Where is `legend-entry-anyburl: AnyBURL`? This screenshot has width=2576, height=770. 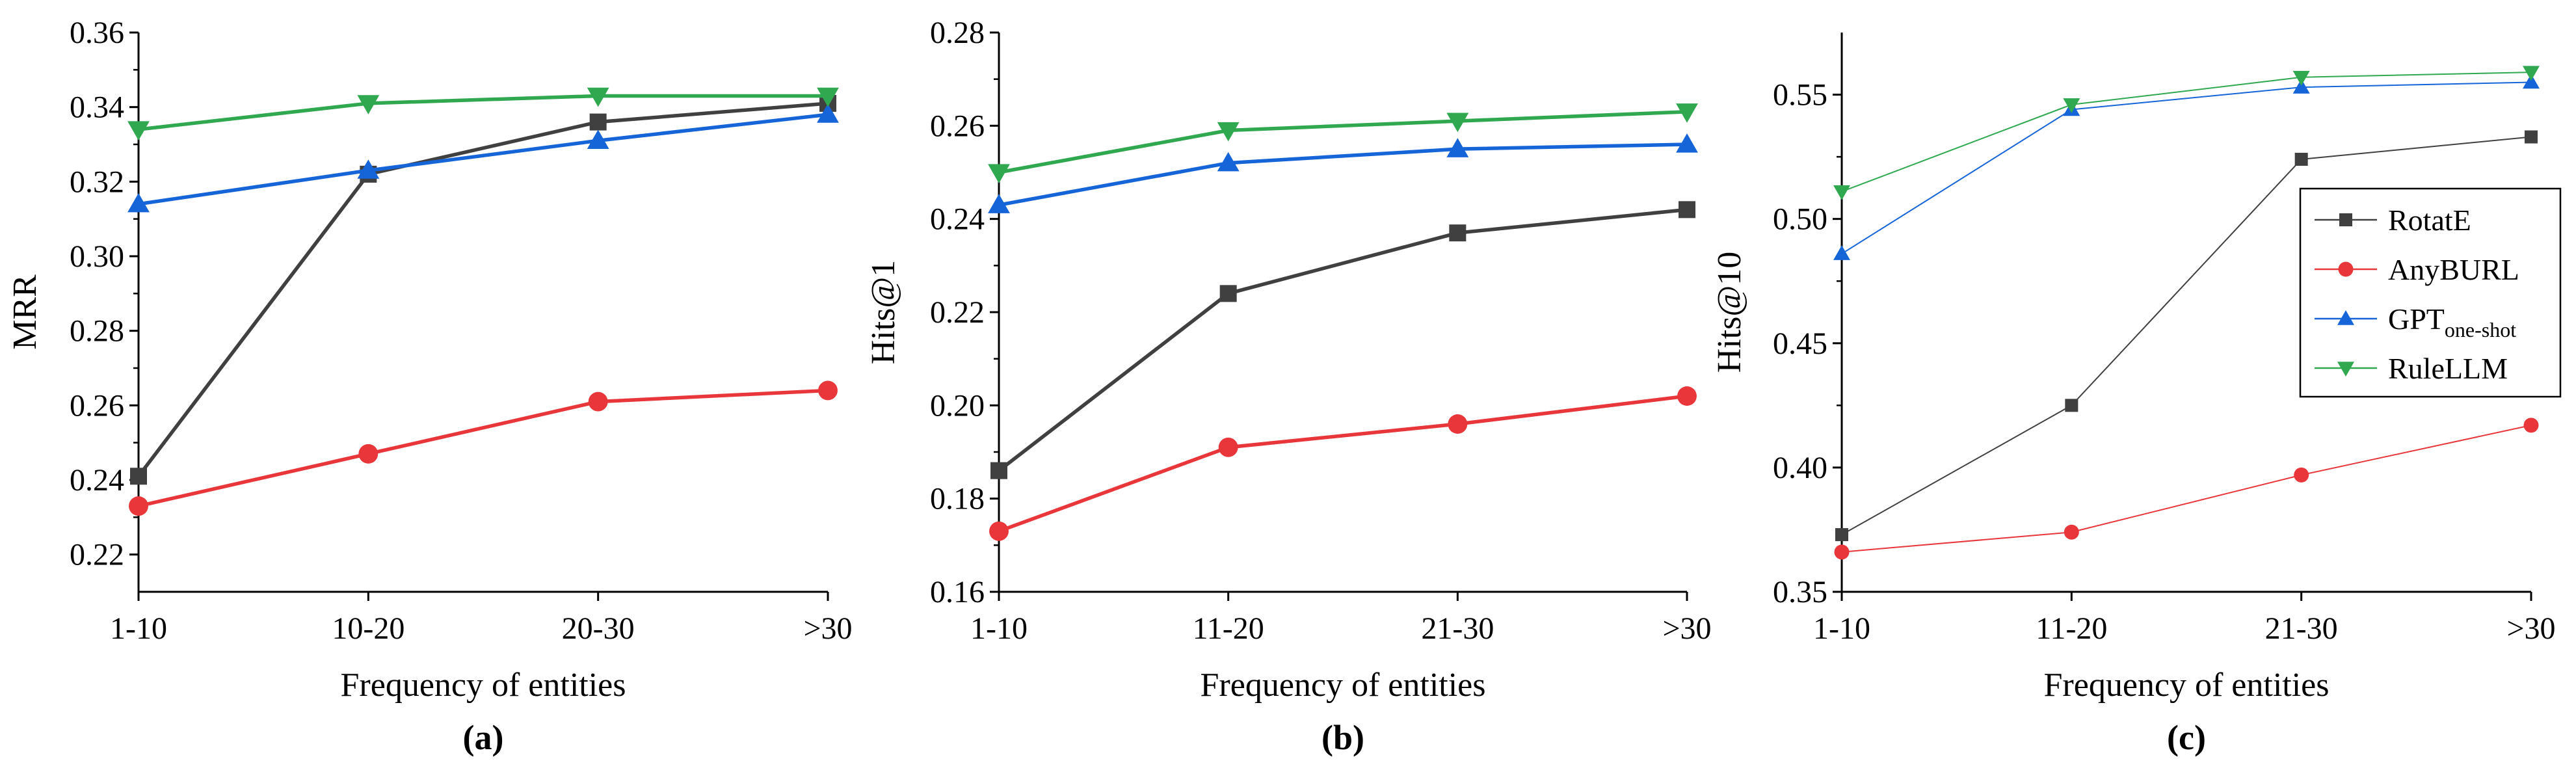
legend-entry-anyburl: AnyBURL is located at coordinates (2417, 269).